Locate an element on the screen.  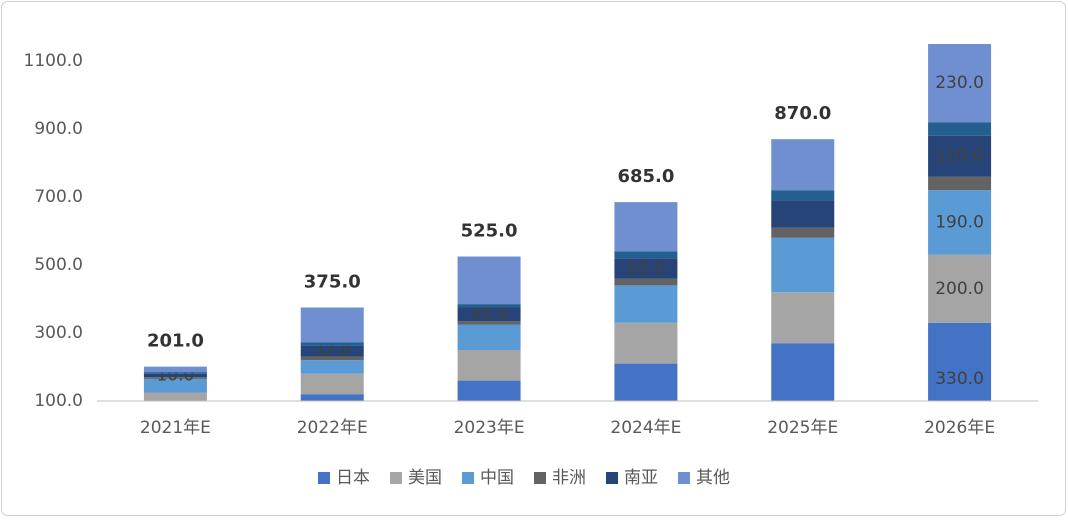
x-tick-label: 2021年E is located at coordinates (175, 428).